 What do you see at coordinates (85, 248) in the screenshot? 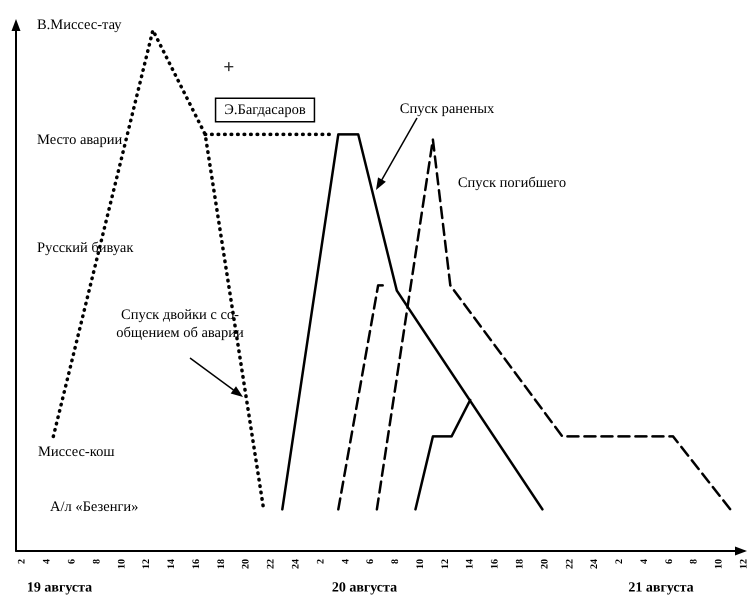
I see `annotation: Русский бивуак` at bounding box center [85, 248].